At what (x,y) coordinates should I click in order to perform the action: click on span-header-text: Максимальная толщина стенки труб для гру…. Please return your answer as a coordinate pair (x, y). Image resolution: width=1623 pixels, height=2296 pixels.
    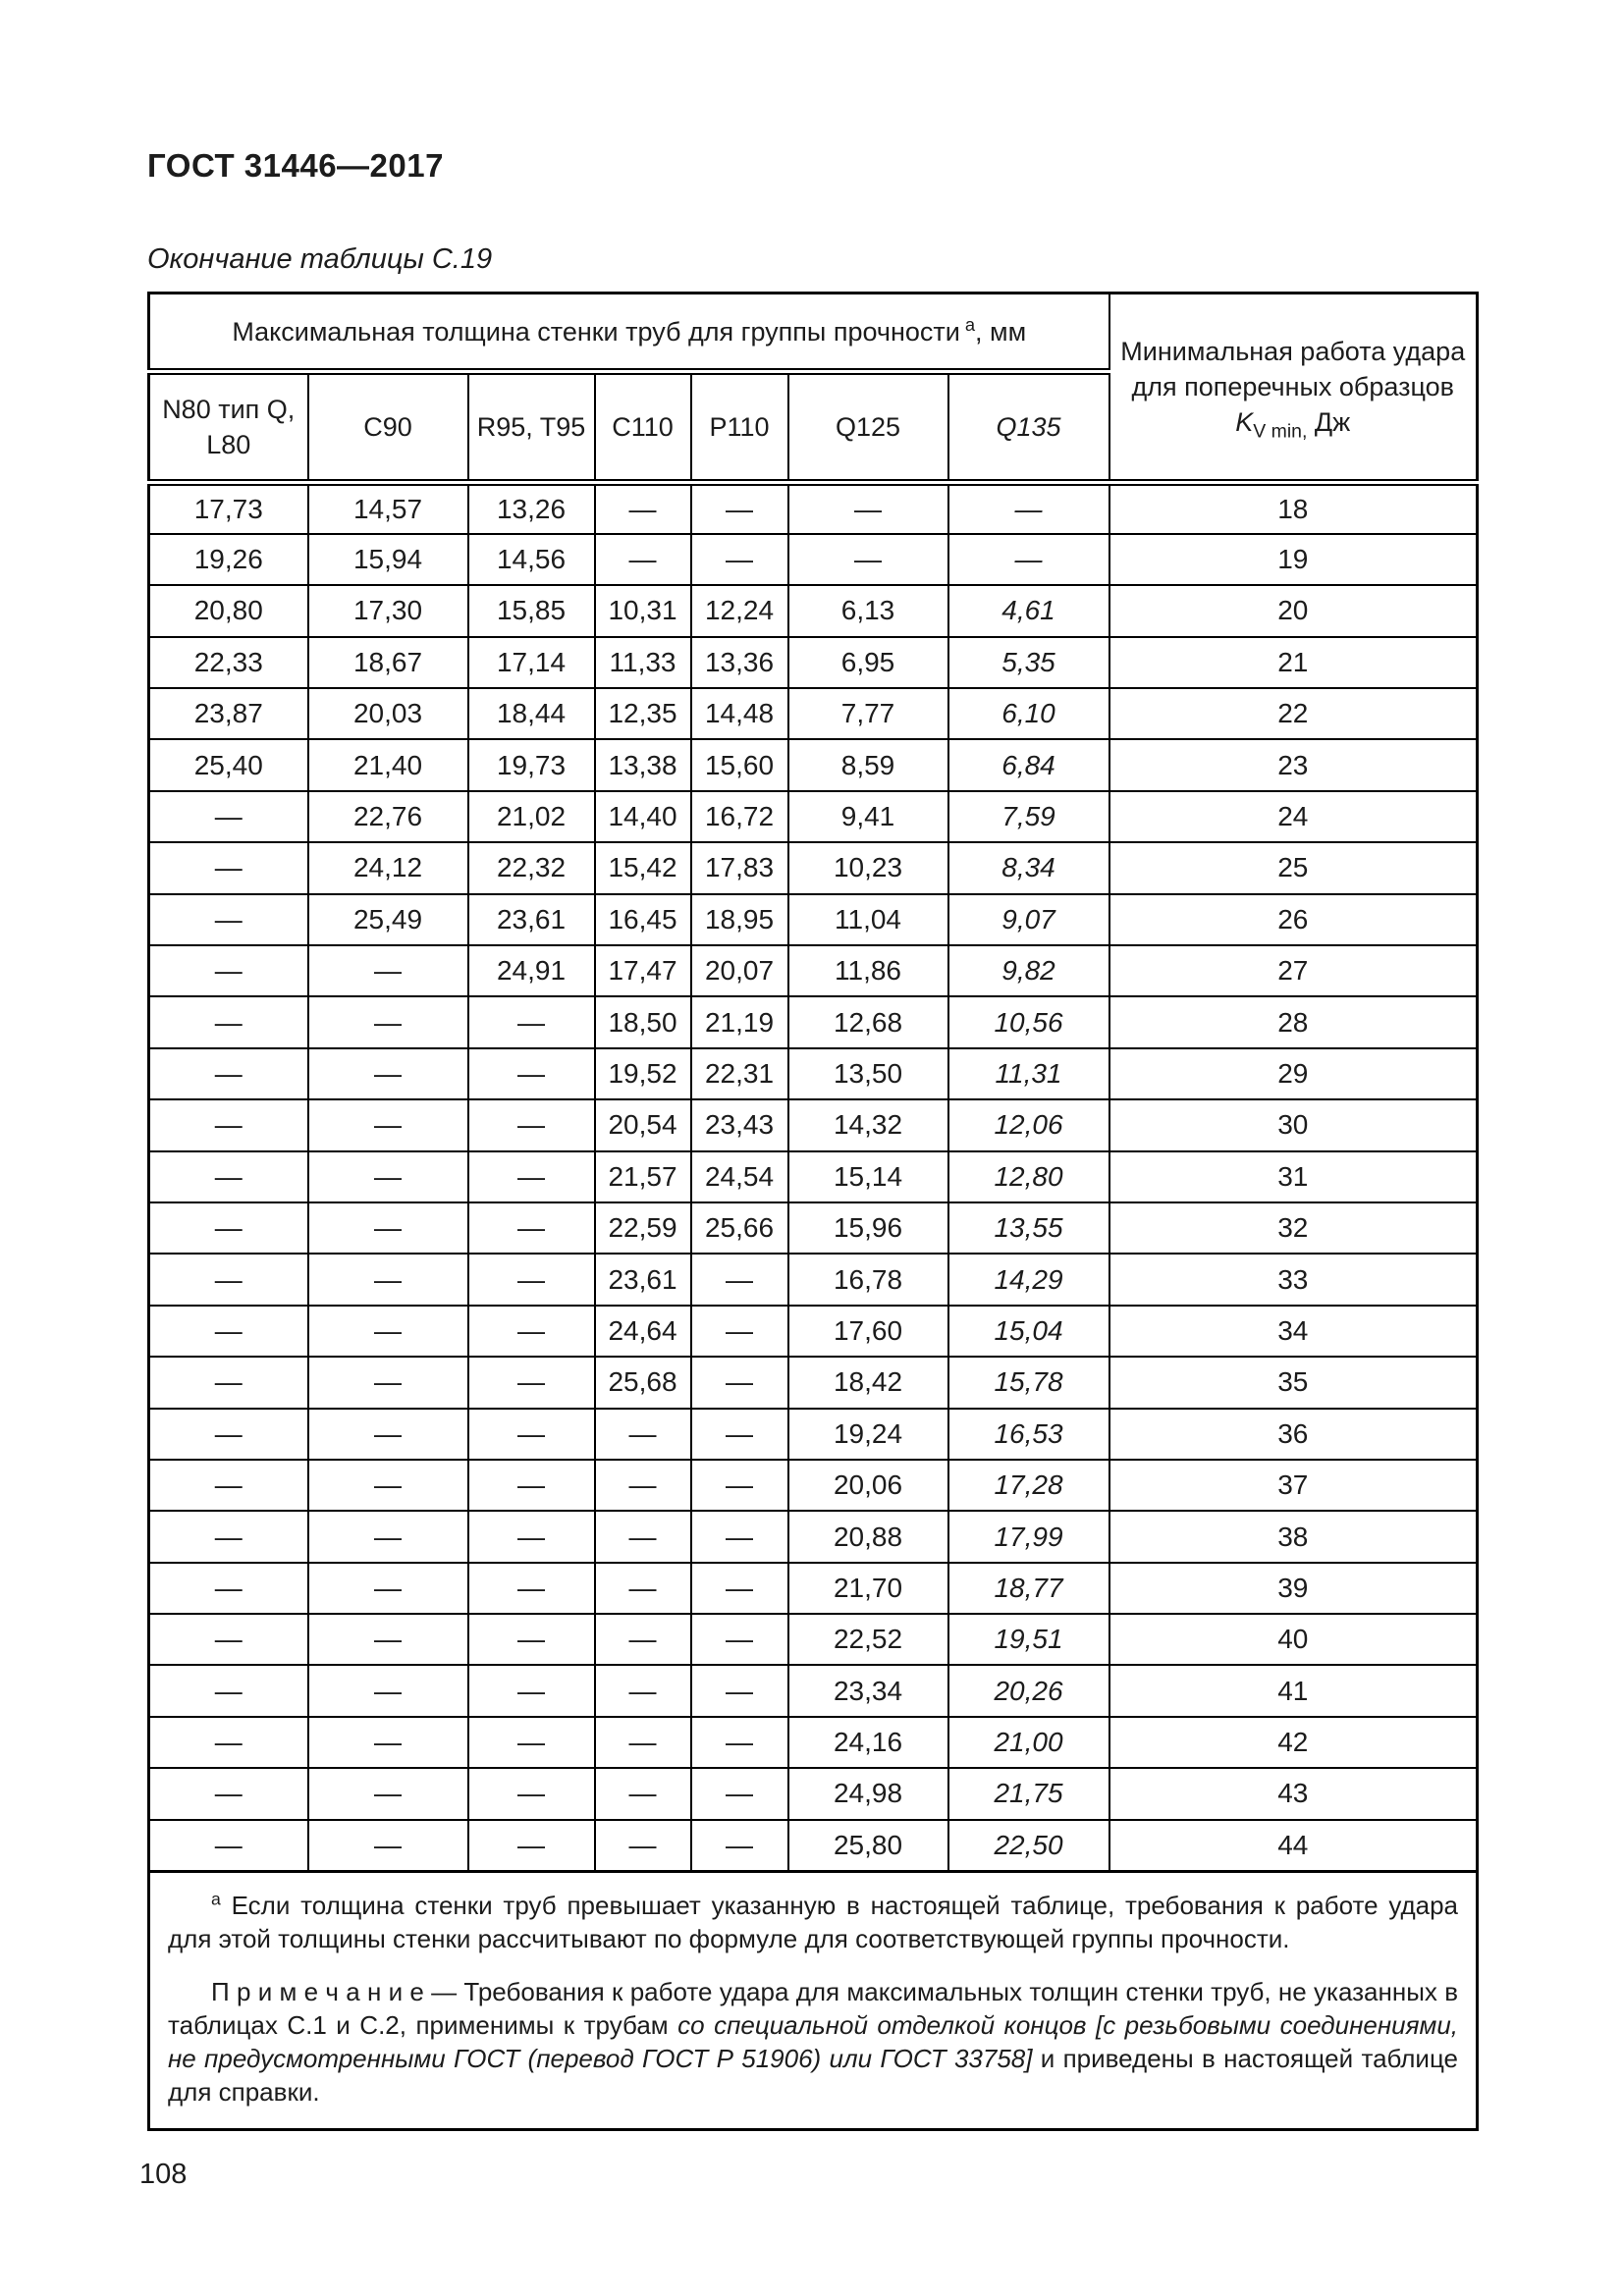
    Looking at the image, I should click on (596, 331).